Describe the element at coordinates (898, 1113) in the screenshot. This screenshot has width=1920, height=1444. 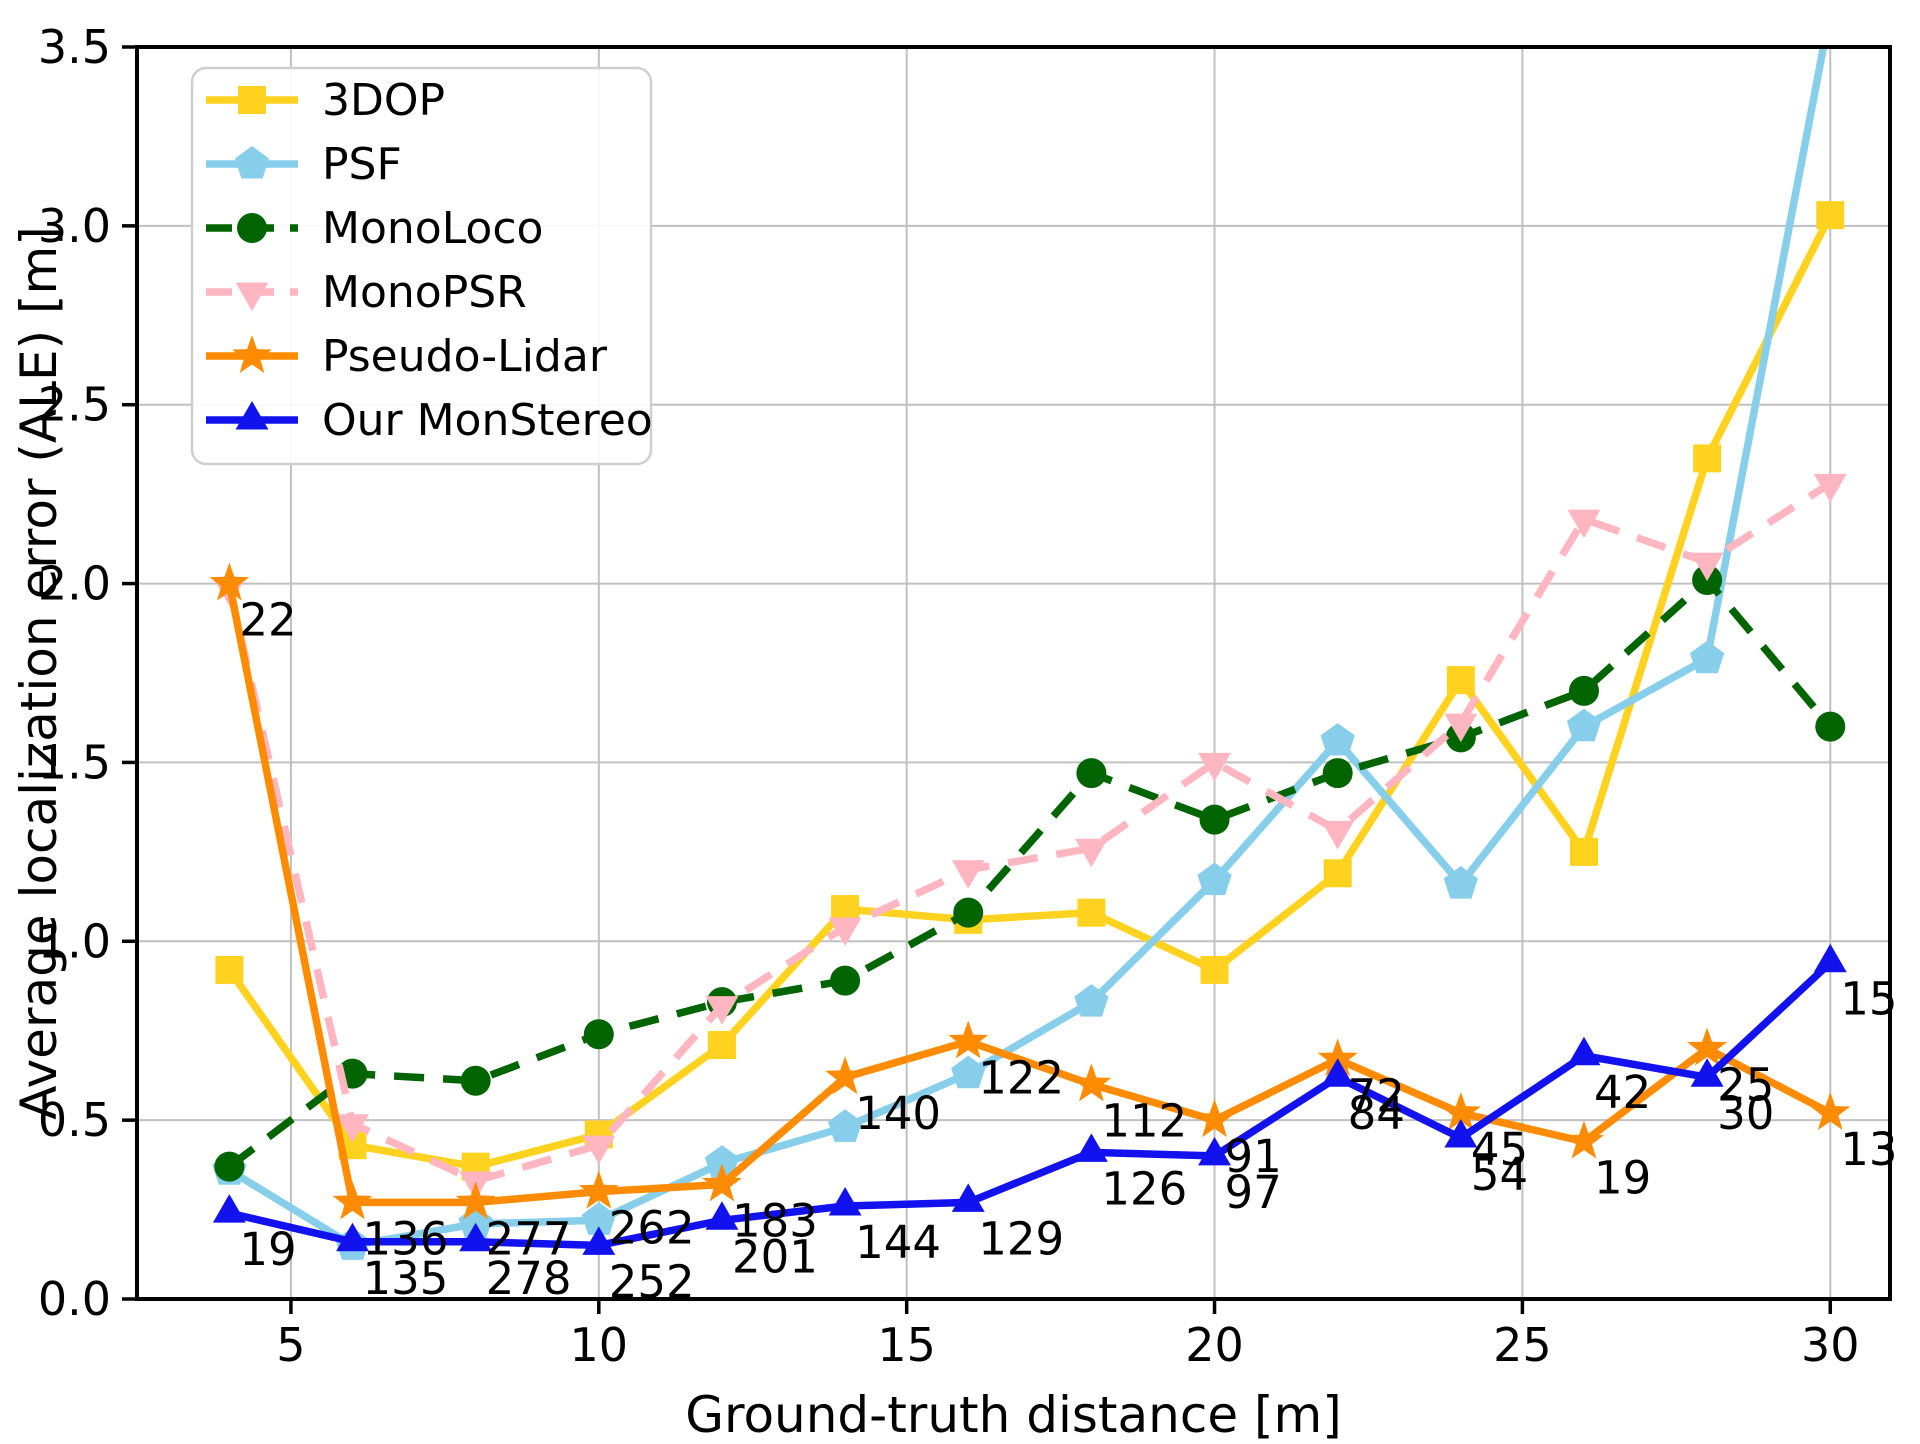
I see `count-annotation: 140` at that location.